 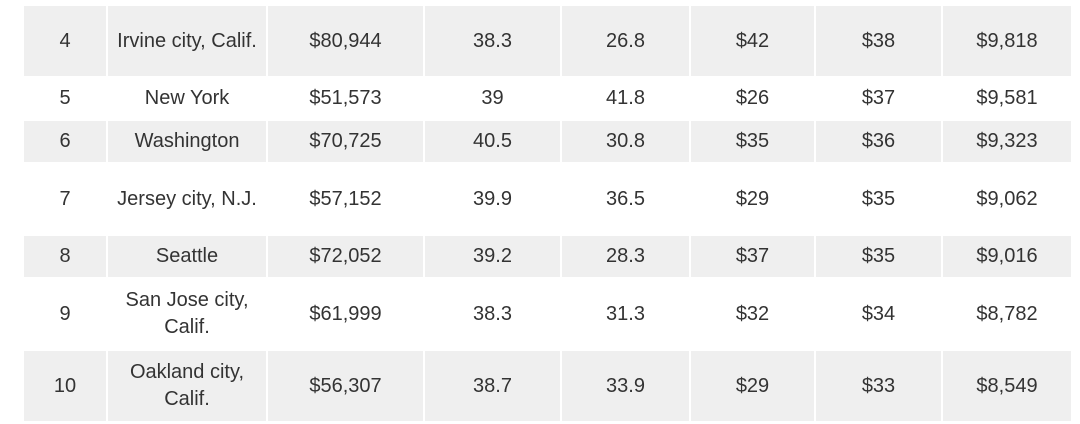 I want to click on value-cell: 40.5, so click(x=492, y=141).